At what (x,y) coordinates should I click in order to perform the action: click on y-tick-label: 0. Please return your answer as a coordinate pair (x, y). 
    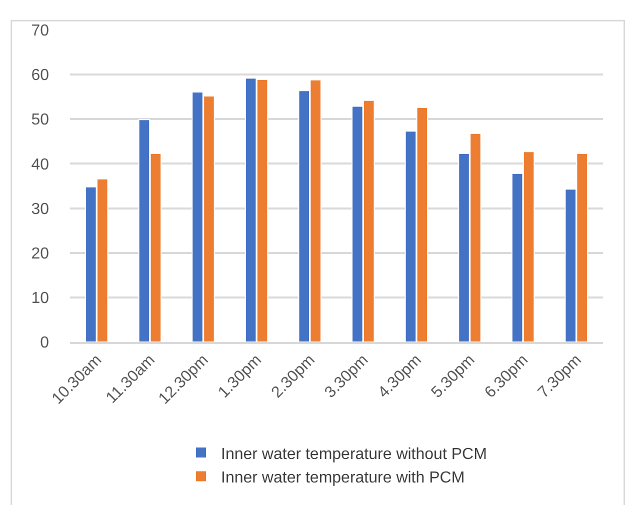
    Looking at the image, I should click on (45, 343).